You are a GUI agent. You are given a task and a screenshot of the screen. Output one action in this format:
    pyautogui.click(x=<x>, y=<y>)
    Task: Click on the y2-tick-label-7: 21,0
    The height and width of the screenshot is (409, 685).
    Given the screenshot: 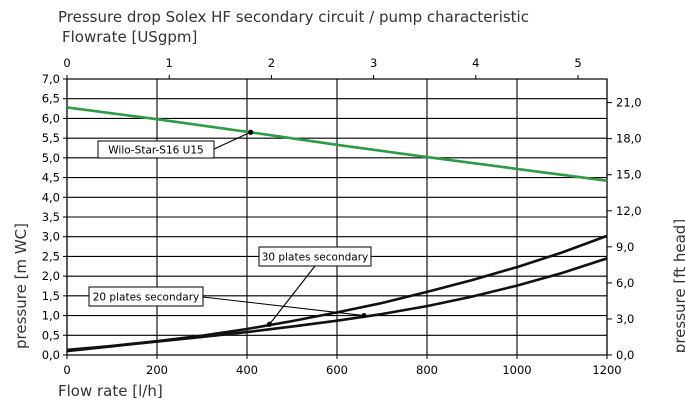 What is the action you would take?
    pyautogui.click(x=629, y=103)
    